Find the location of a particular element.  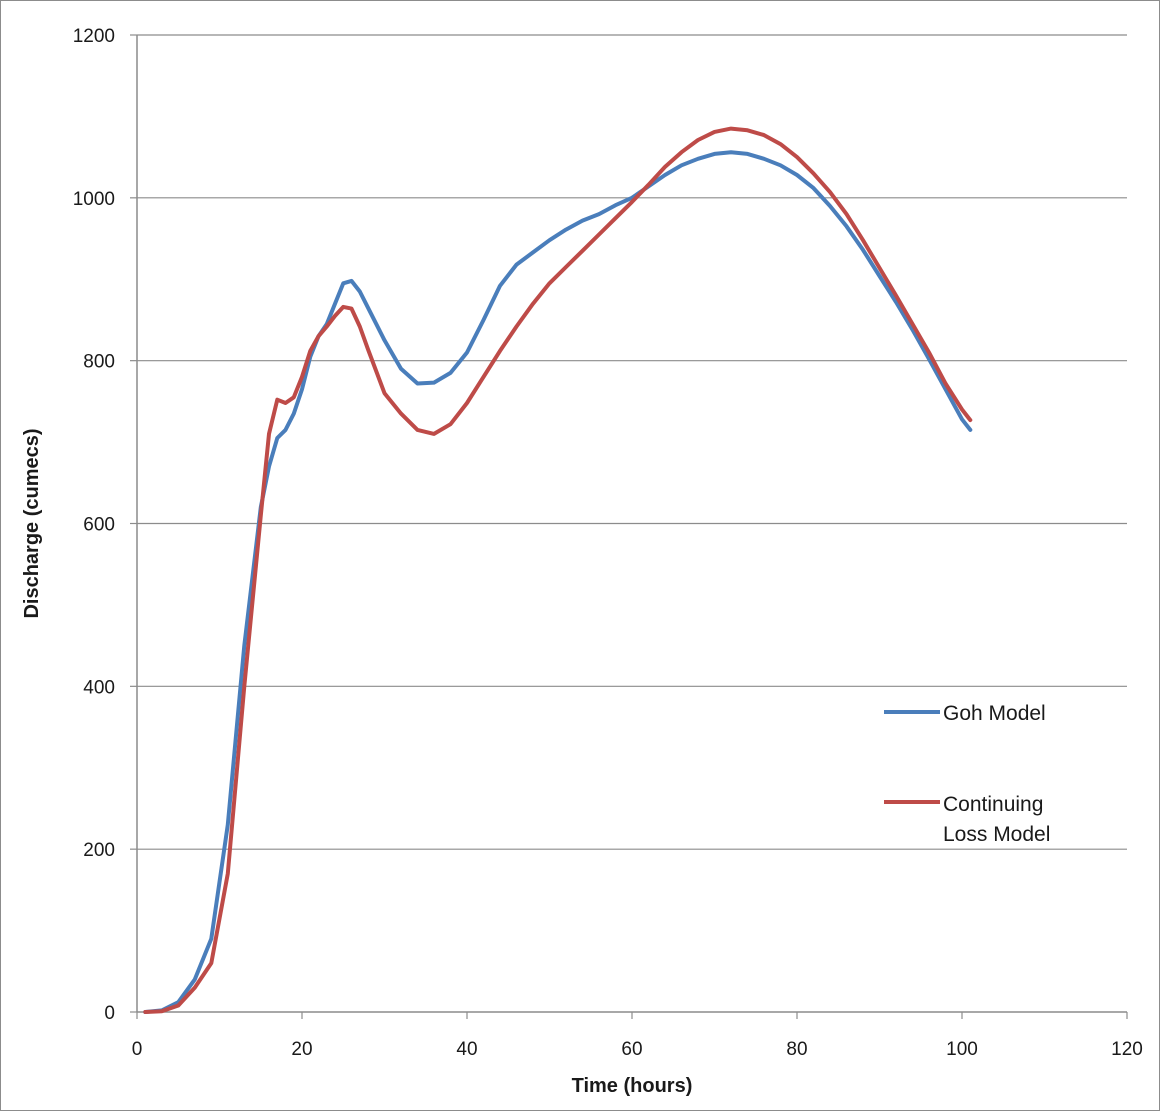

x-tick-label: 100 is located at coordinates (962, 1049).